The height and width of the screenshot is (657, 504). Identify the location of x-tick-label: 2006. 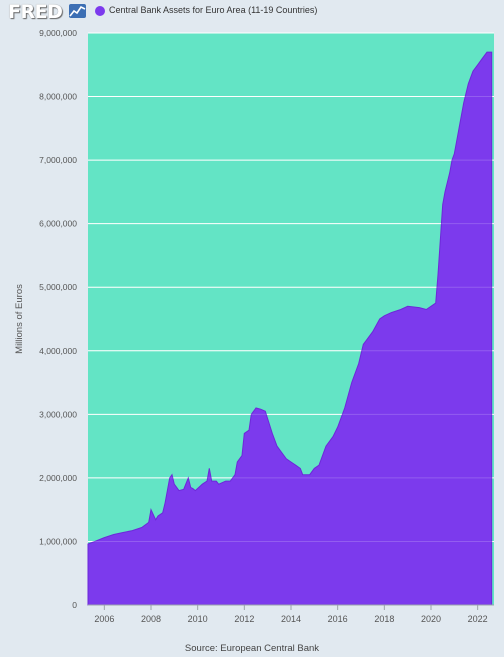
(104, 619).